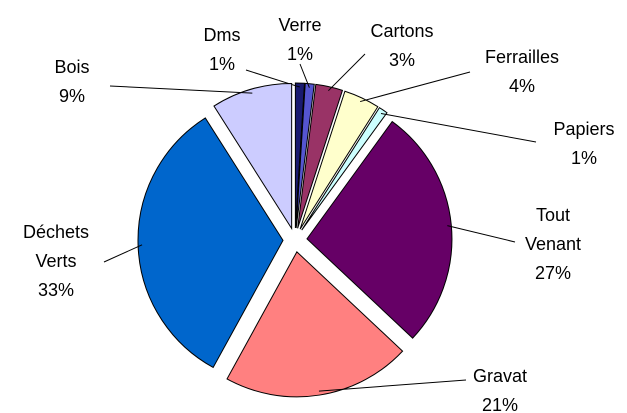 This screenshot has width=627, height=413. I want to click on slice-label: Gravat, so click(500, 376).